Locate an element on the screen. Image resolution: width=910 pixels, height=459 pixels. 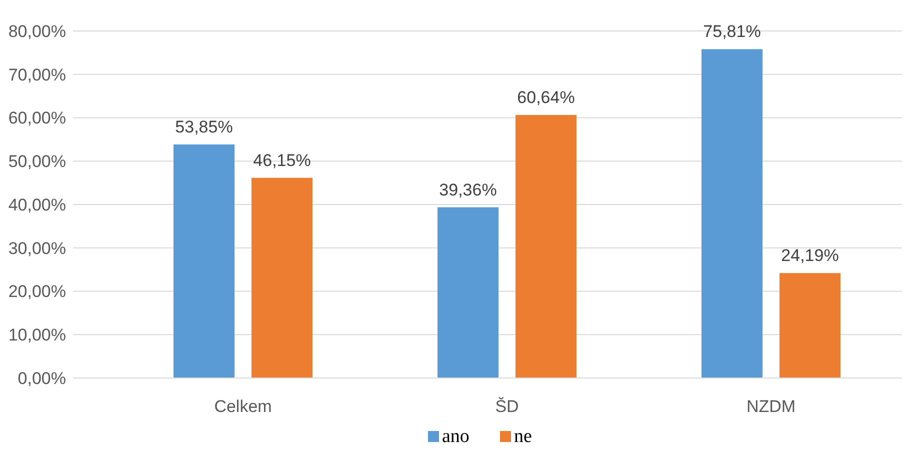
y-tick-label: 30,00% is located at coordinates (37, 248).